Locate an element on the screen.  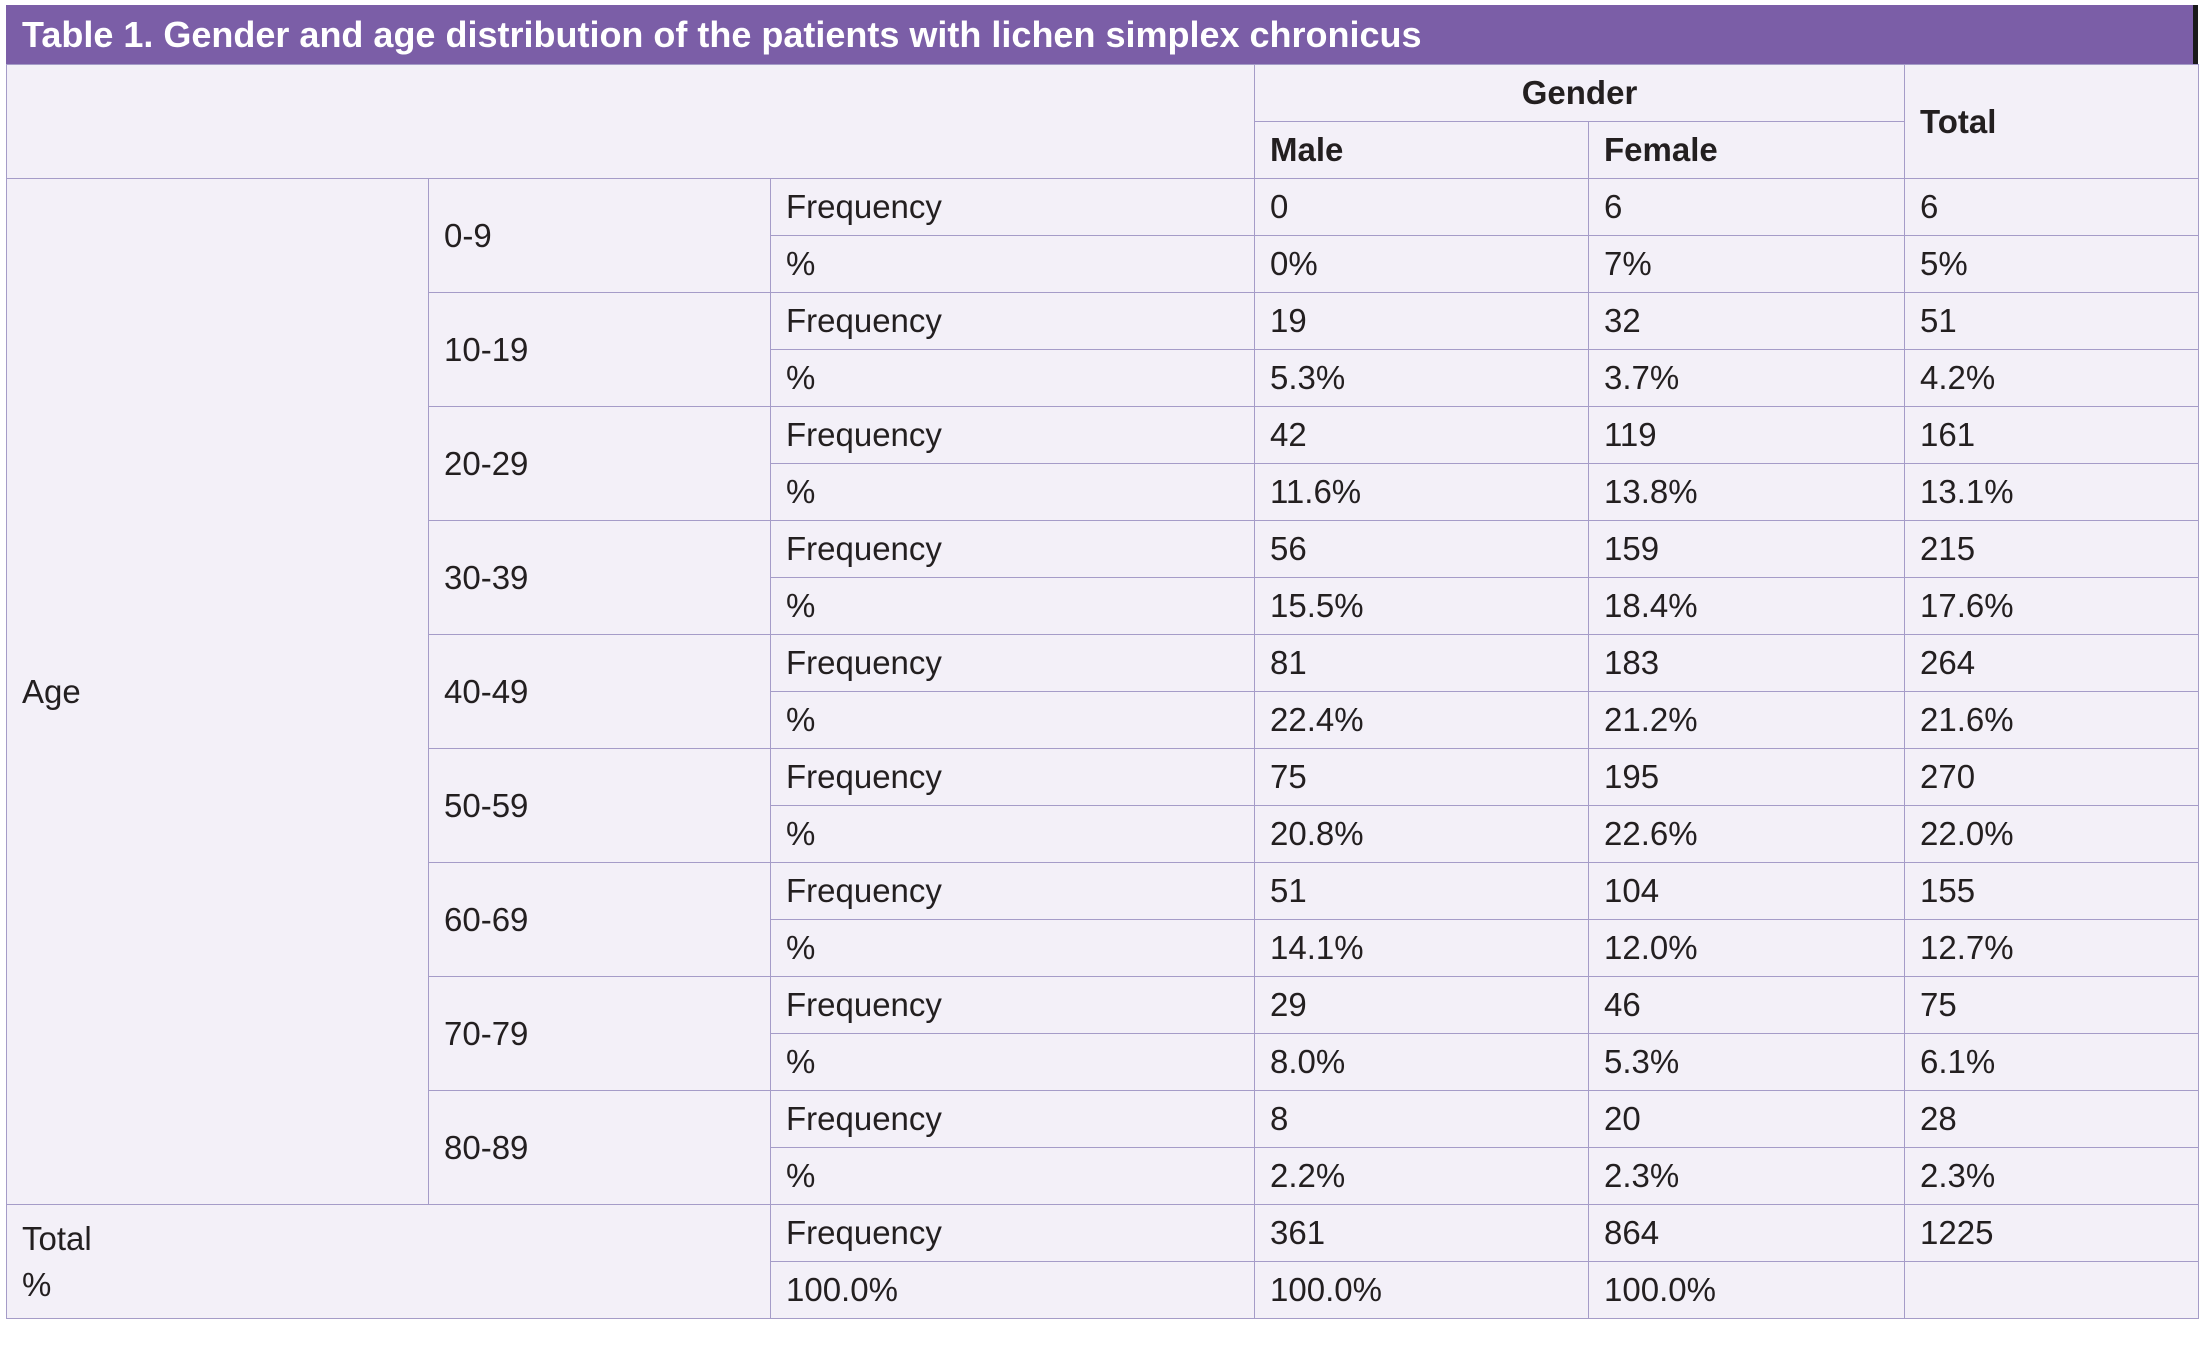
percent-male-cell: 5.3% is located at coordinates (1422, 378).